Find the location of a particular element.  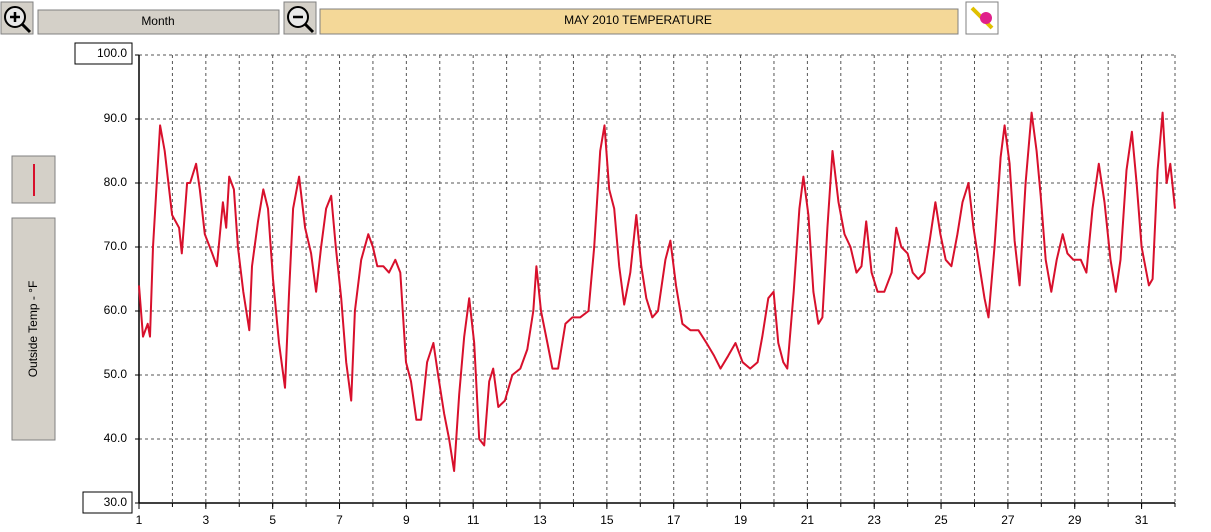

x-tick-label: 15 is located at coordinates (607, 520).